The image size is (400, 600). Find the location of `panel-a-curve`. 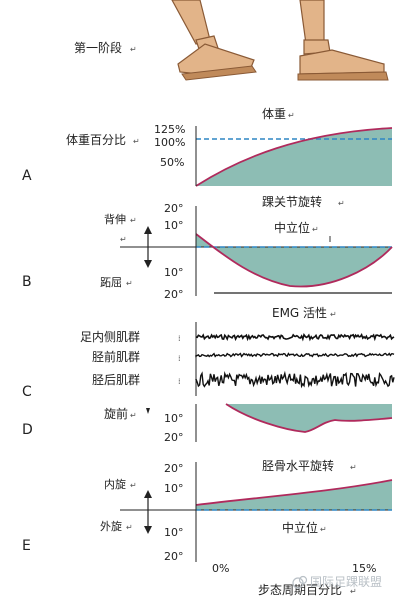

panel-a-curve is located at coordinates (294, 157).